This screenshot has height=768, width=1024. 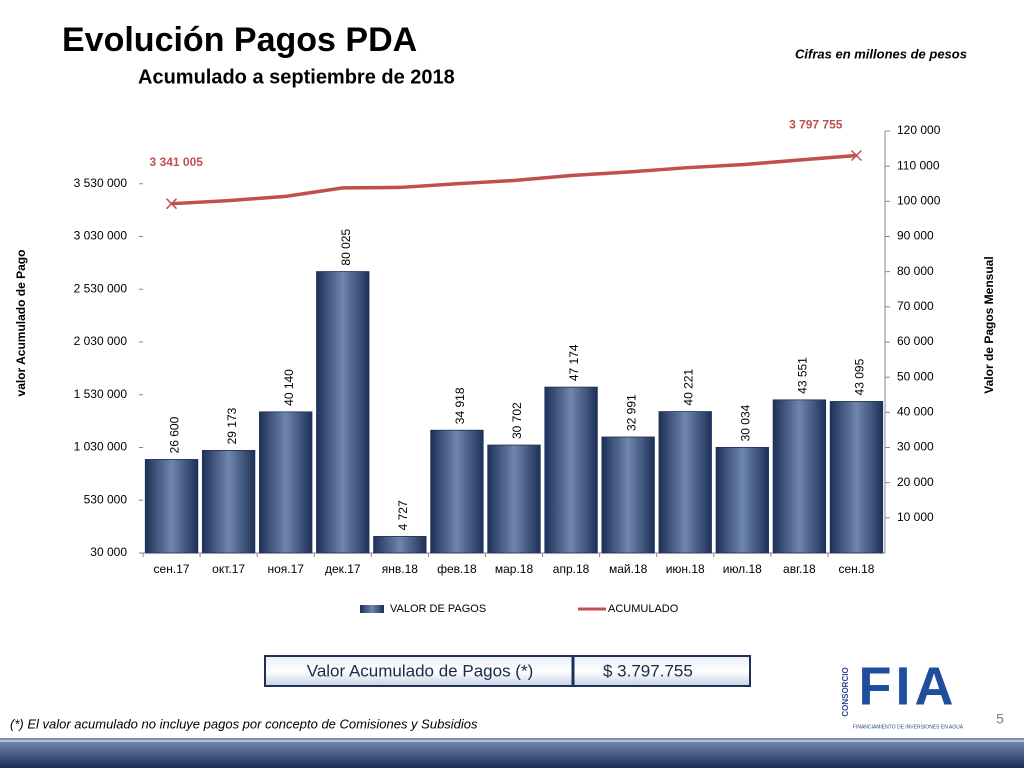 What do you see at coordinates (915, 517) in the screenshot?
I see `y2-tick-label: 10 000` at bounding box center [915, 517].